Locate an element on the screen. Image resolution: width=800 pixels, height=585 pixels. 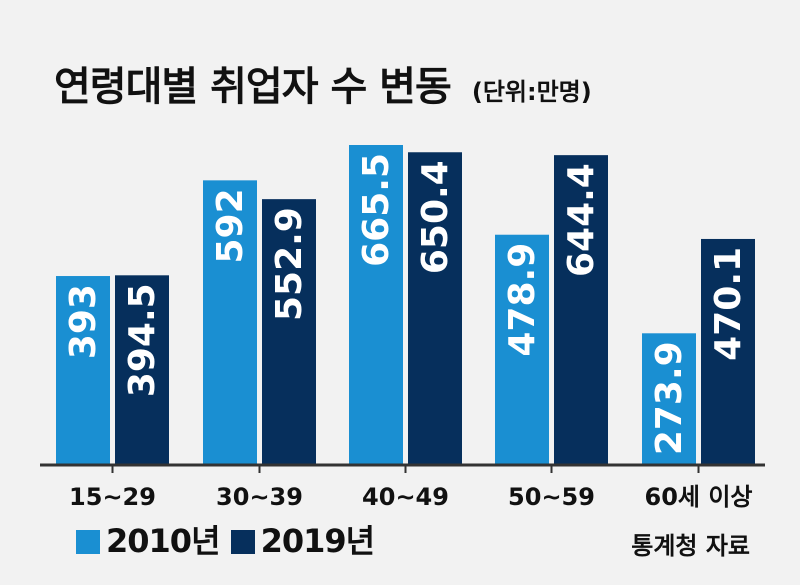
legend-item-2019: 2019년 is located at coordinates (303, 539).